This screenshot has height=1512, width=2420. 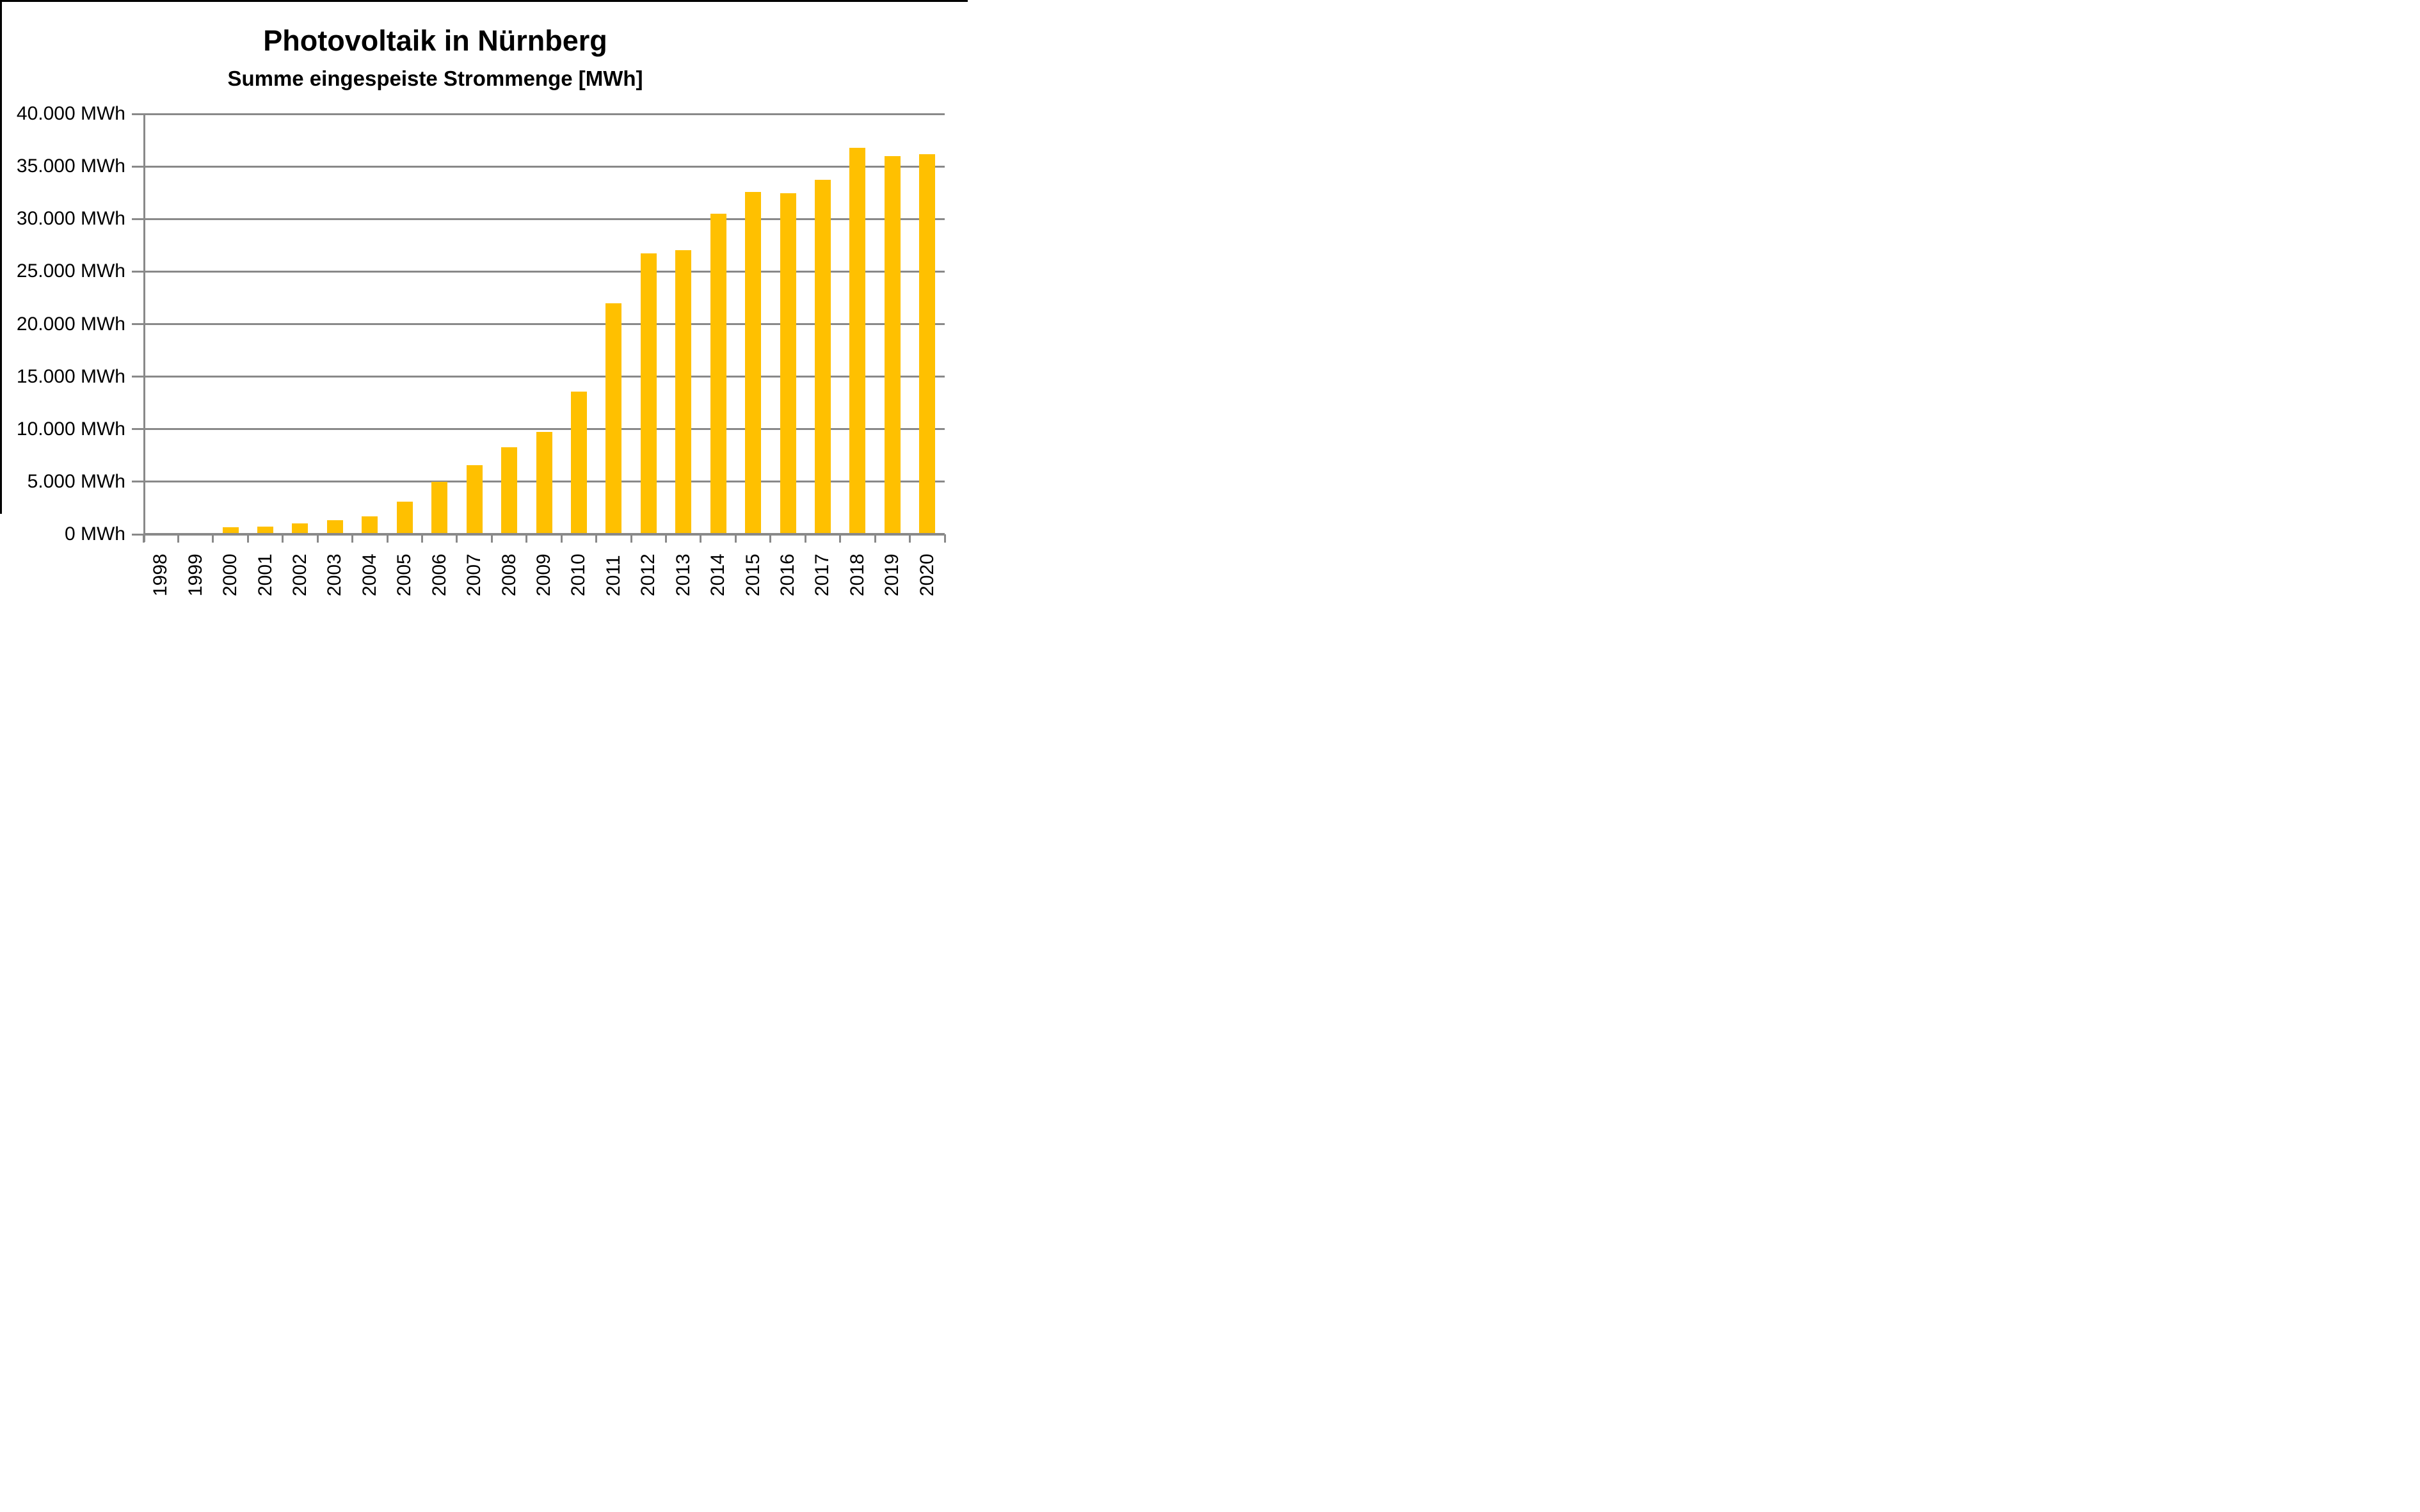 I want to click on bar-2013, so click(x=683, y=392).